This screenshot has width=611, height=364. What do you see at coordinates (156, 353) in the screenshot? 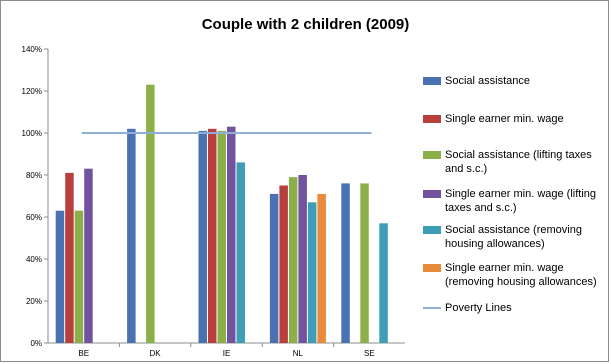
I see `x-tick-label: DK` at bounding box center [156, 353].